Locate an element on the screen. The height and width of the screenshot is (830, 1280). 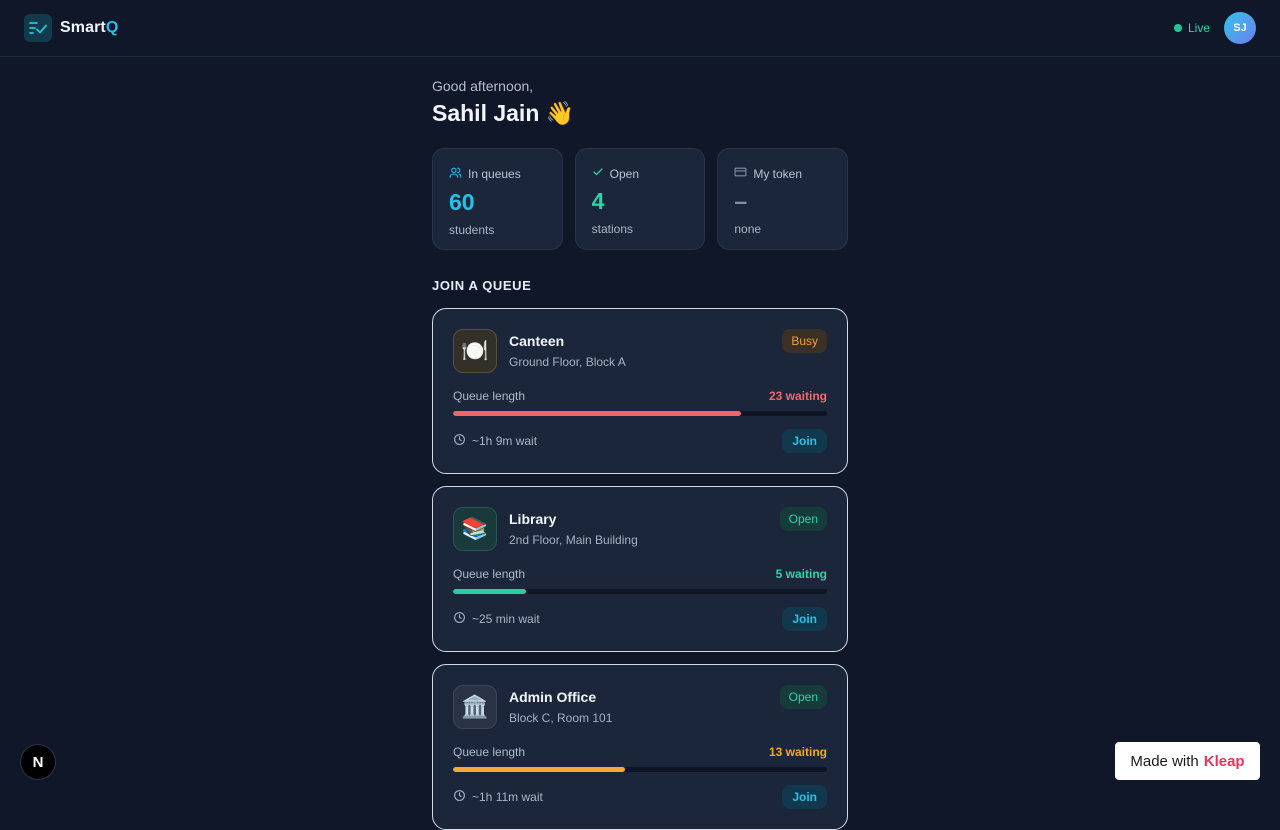
live-indicator: Live is located at coordinates (1191, 28).